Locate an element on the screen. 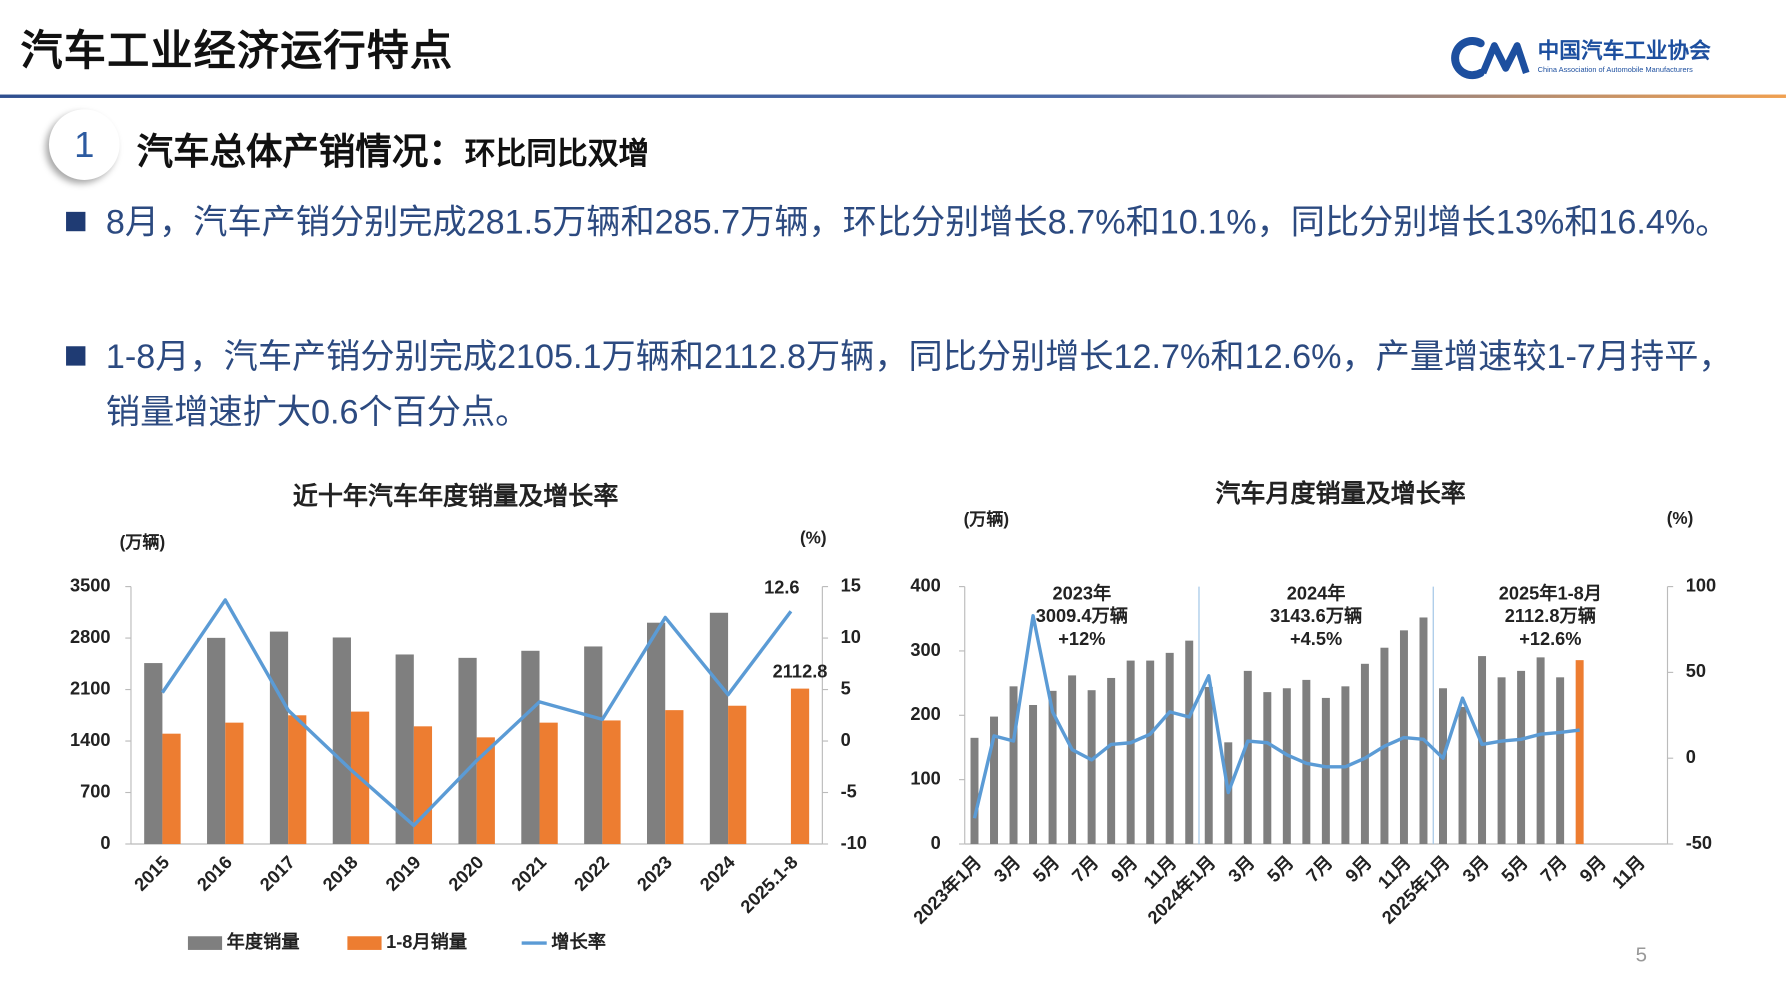 Image resolution: width=1786 pixels, height=1004 pixels. x-tick-label: 9月 is located at coordinates (1359, 869).